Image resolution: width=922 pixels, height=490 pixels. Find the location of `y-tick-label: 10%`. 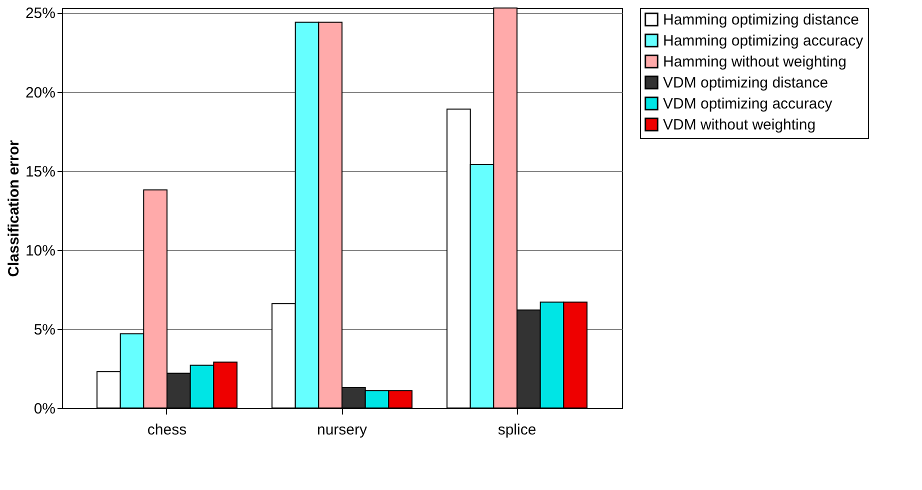

y-tick-label: 10% is located at coordinates (40, 251).